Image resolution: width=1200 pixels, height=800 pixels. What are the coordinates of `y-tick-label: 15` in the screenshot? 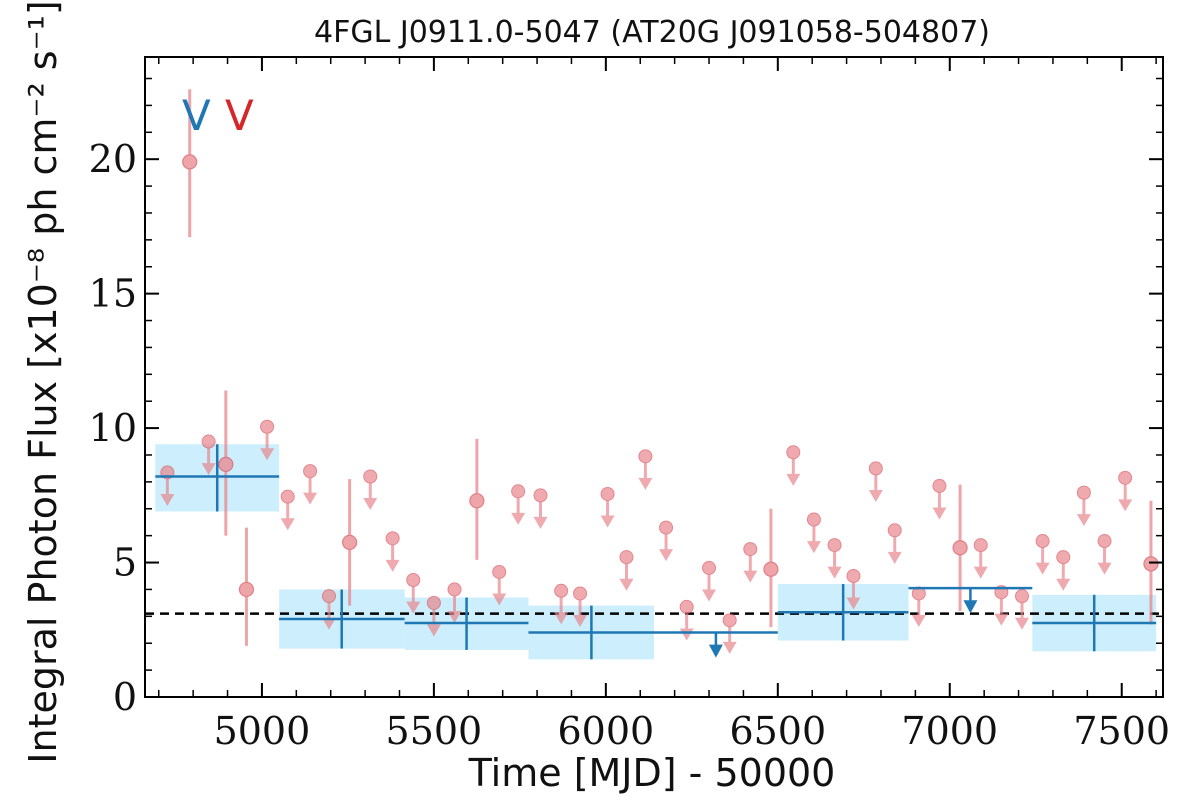 It's located at (113, 294).